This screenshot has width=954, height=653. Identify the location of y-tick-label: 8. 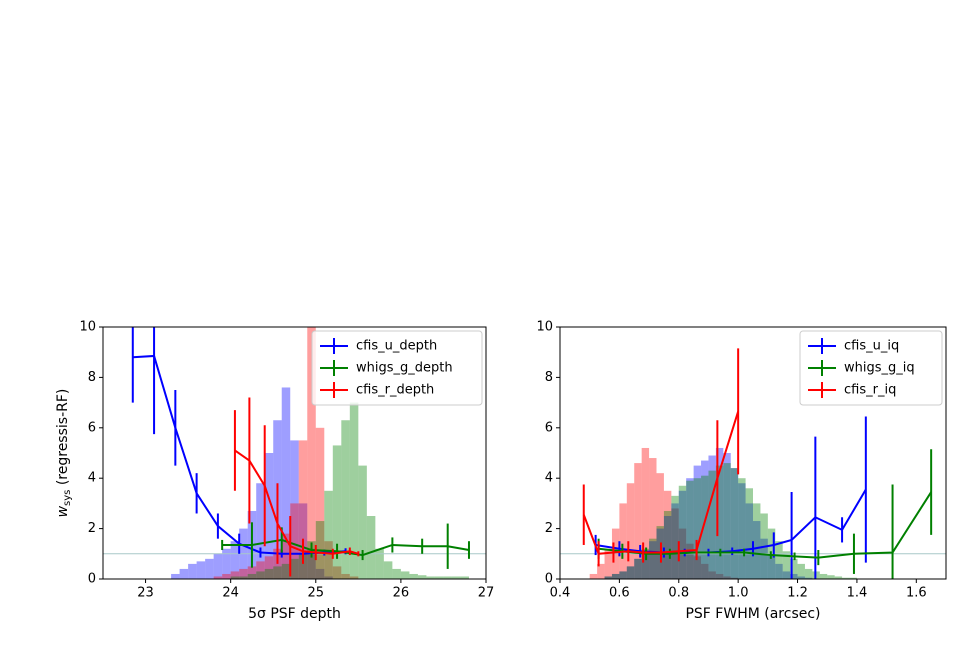
(92, 377).